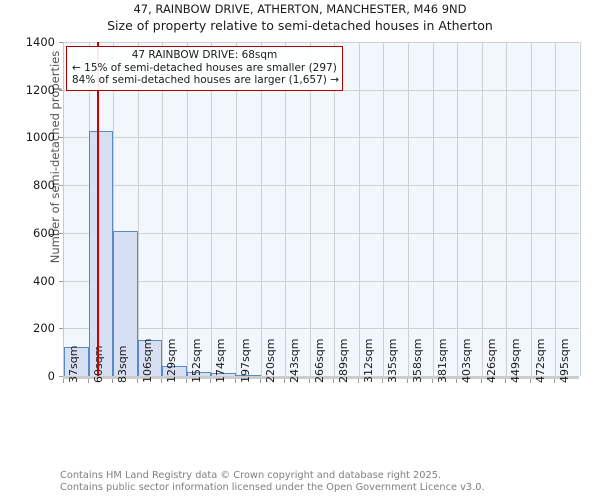 The height and width of the screenshot is (500, 600). Describe the element at coordinates (442, 360) in the screenshot. I see `x-tick-label: 381sqm` at that location.